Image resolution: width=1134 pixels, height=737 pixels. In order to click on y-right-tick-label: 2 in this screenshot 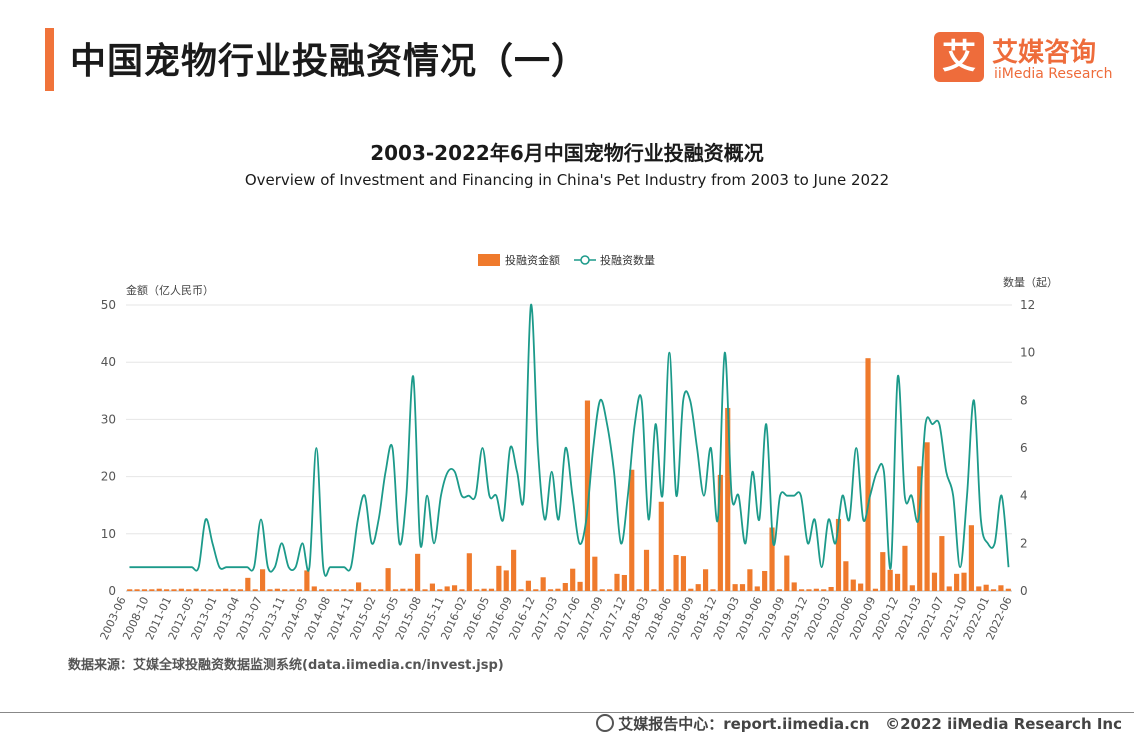, I will do `click(1024, 543)`.